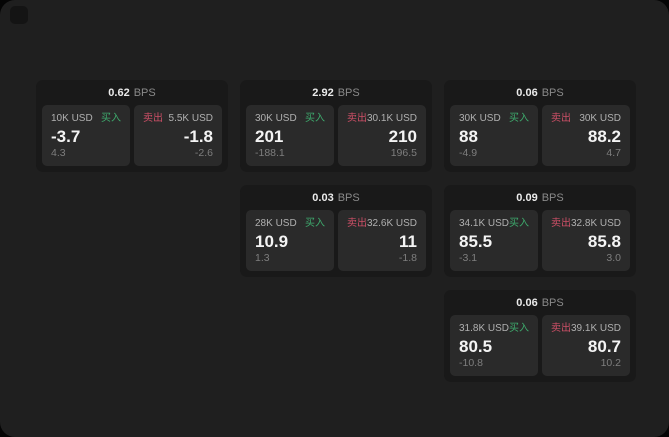  I want to click on sell-amount: 30K USD, so click(600, 118).